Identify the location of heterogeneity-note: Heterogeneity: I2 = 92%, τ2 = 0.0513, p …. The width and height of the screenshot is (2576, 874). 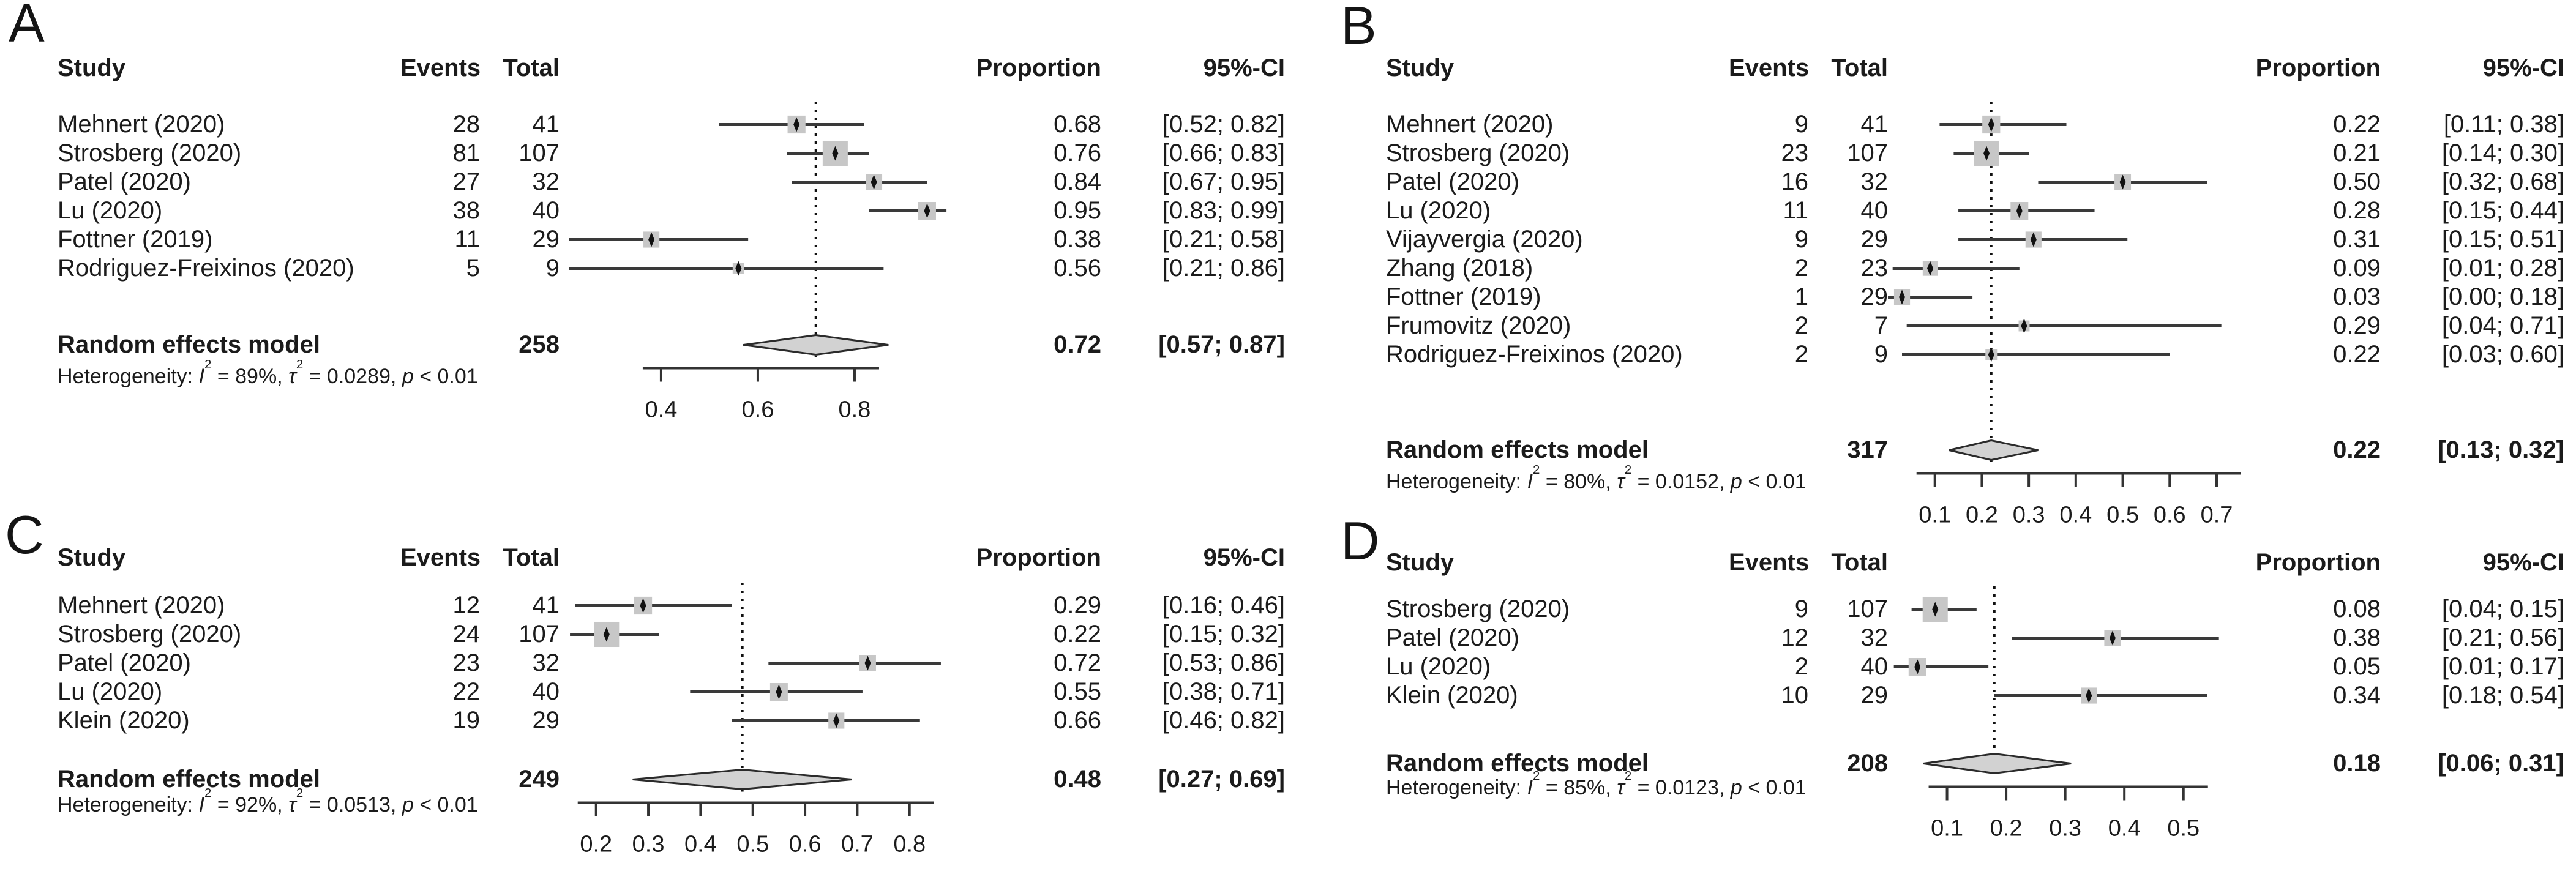
(653, 802).